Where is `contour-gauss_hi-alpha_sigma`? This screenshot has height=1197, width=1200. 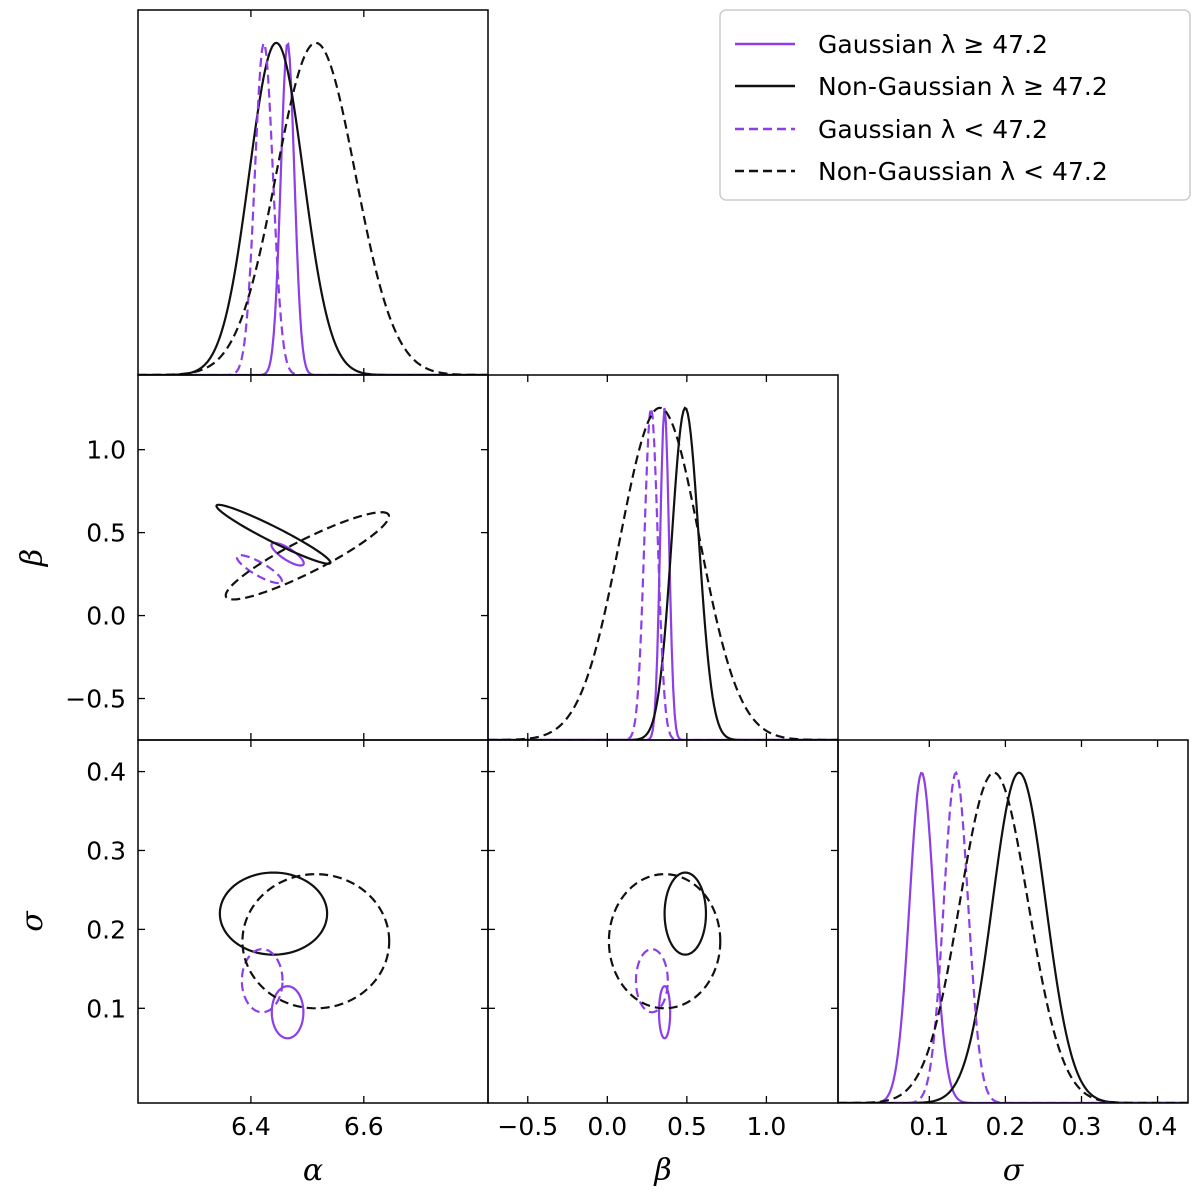 contour-gauss_hi-alpha_sigma is located at coordinates (287, 1012).